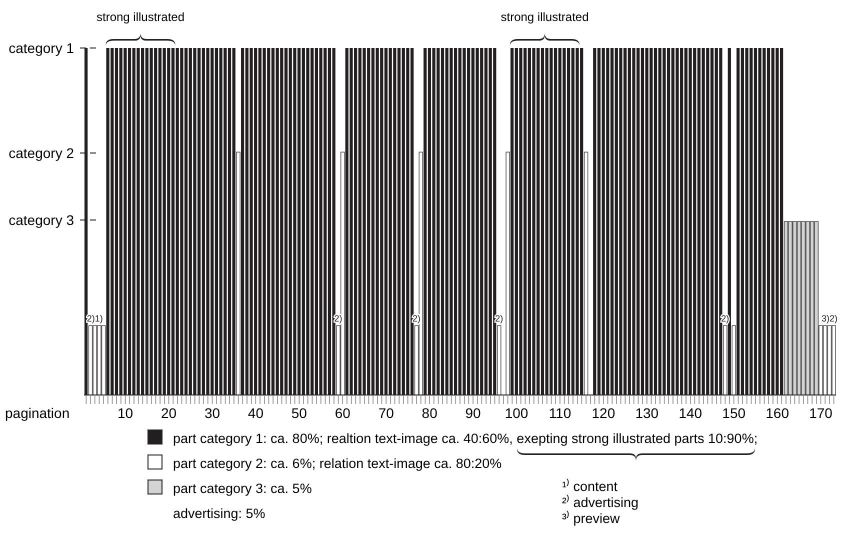 Image resolution: width=846 pixels, height=534 pixels. What do you see at coordinates (591, 518) in the screenshot?
I see `text: ³⁾ preview` at bounding box center [591, 518].